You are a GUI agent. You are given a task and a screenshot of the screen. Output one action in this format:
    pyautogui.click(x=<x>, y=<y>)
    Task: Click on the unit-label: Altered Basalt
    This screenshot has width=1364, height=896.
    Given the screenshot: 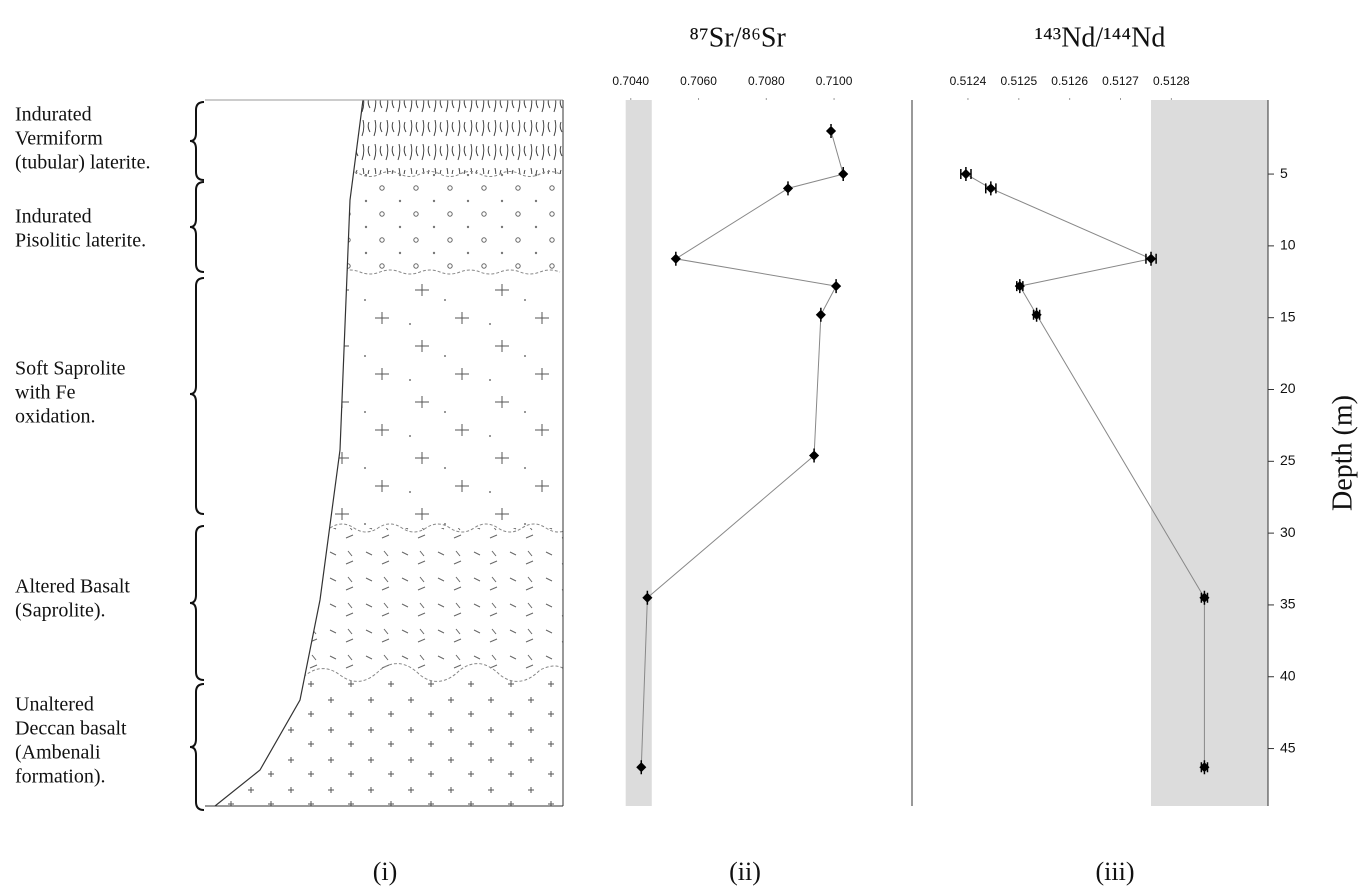 What is the action you would take?
    pyautogui.click(x=72, y=587)
    